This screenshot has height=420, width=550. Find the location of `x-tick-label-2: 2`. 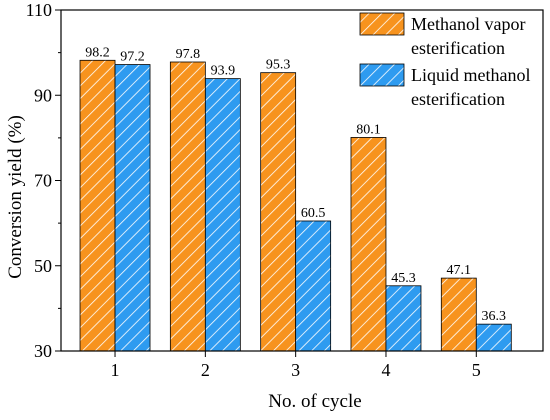

x-tick-label-2: 2 is located at coordinates (205, 370).